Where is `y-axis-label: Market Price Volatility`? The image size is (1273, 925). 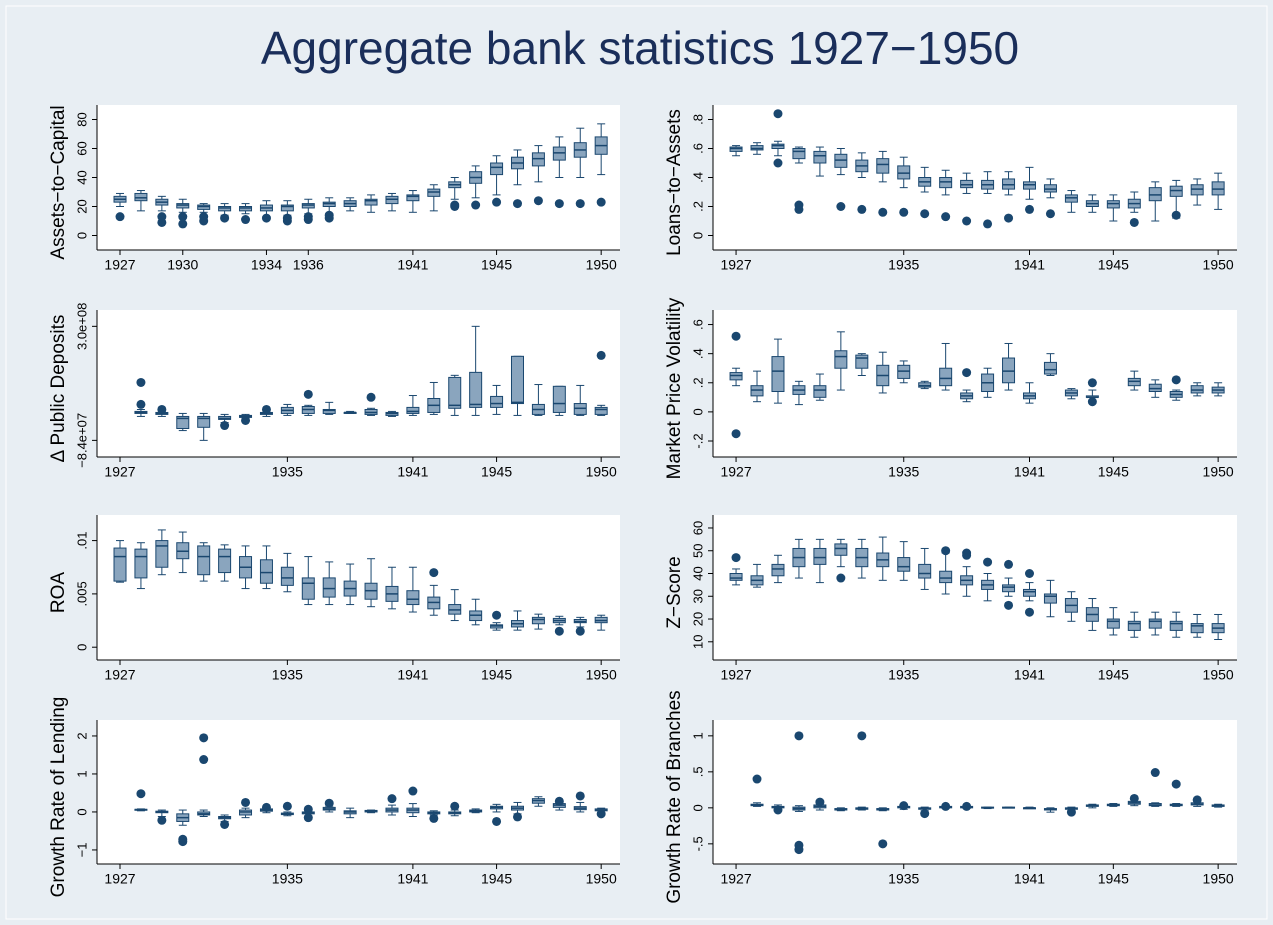 y-axis-label: Market Price Volatility is located at coordinates (674, 388).